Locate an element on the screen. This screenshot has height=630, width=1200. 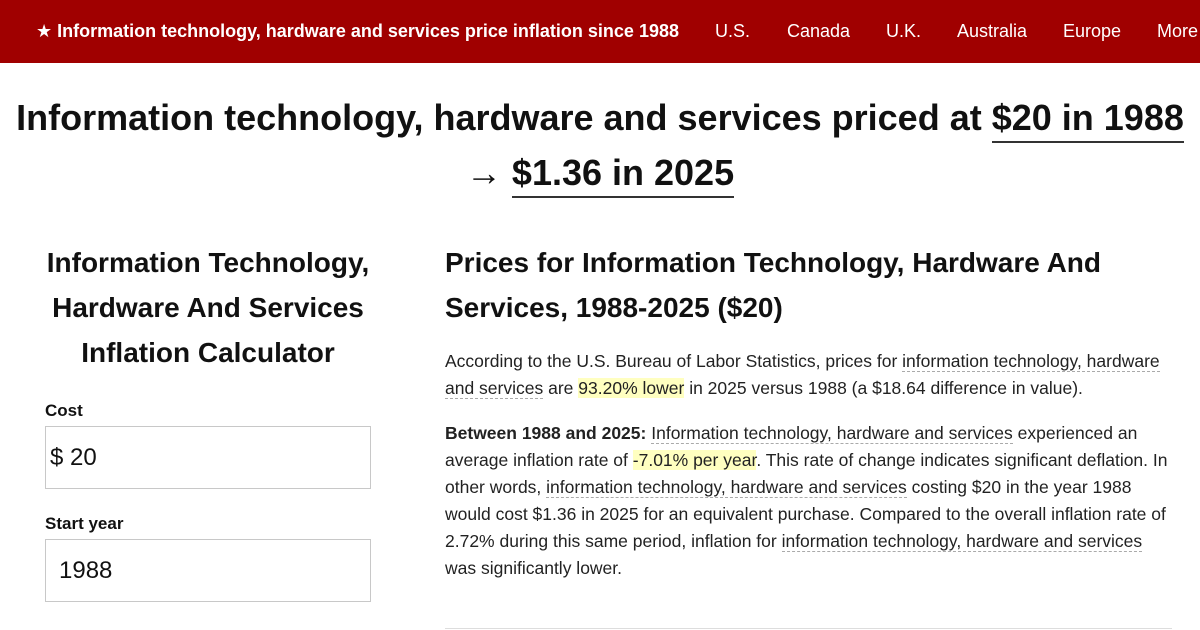
period-lead: Between 1988 and 2025: is located at coordinates (546, 433).